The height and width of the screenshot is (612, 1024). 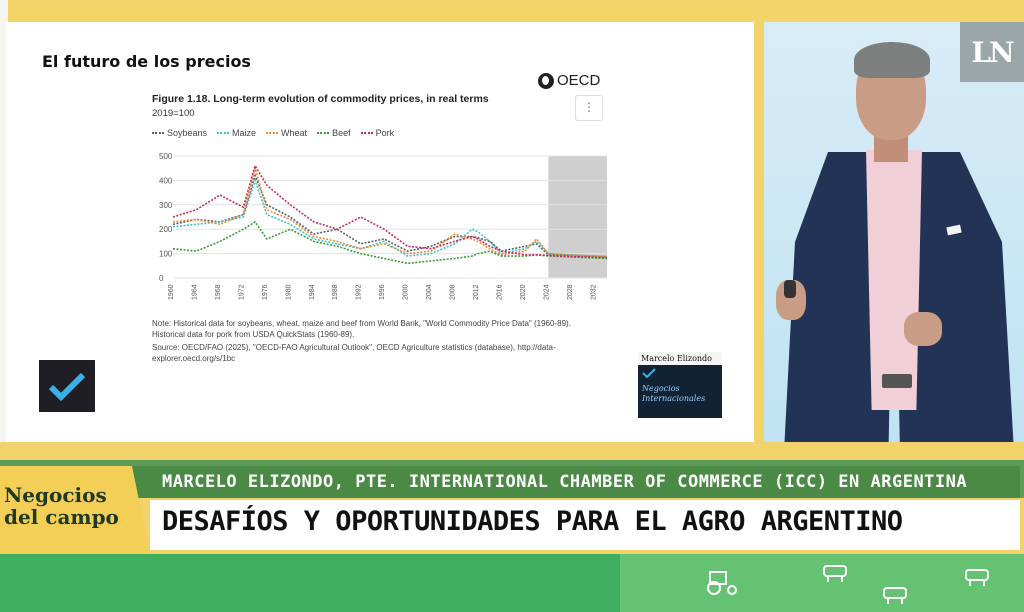 I want to click on legend-item: Pork, so click(x=377, y=133).